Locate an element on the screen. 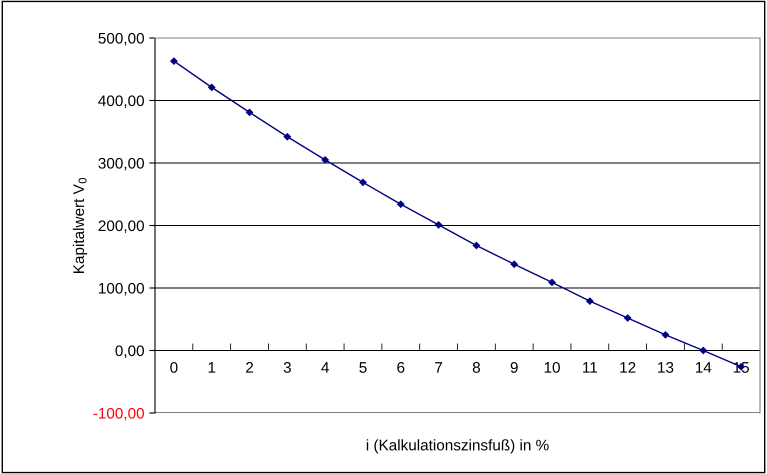 This screenshot has width=767, height=474. x-tick-label: 1 is located at coordinates (212, 367).